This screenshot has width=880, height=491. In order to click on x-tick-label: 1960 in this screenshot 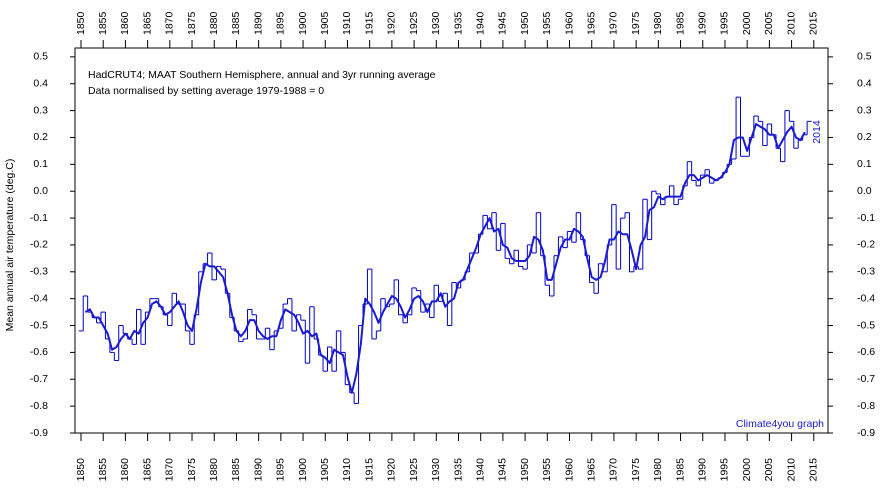, I will do `click(569, 470)`.